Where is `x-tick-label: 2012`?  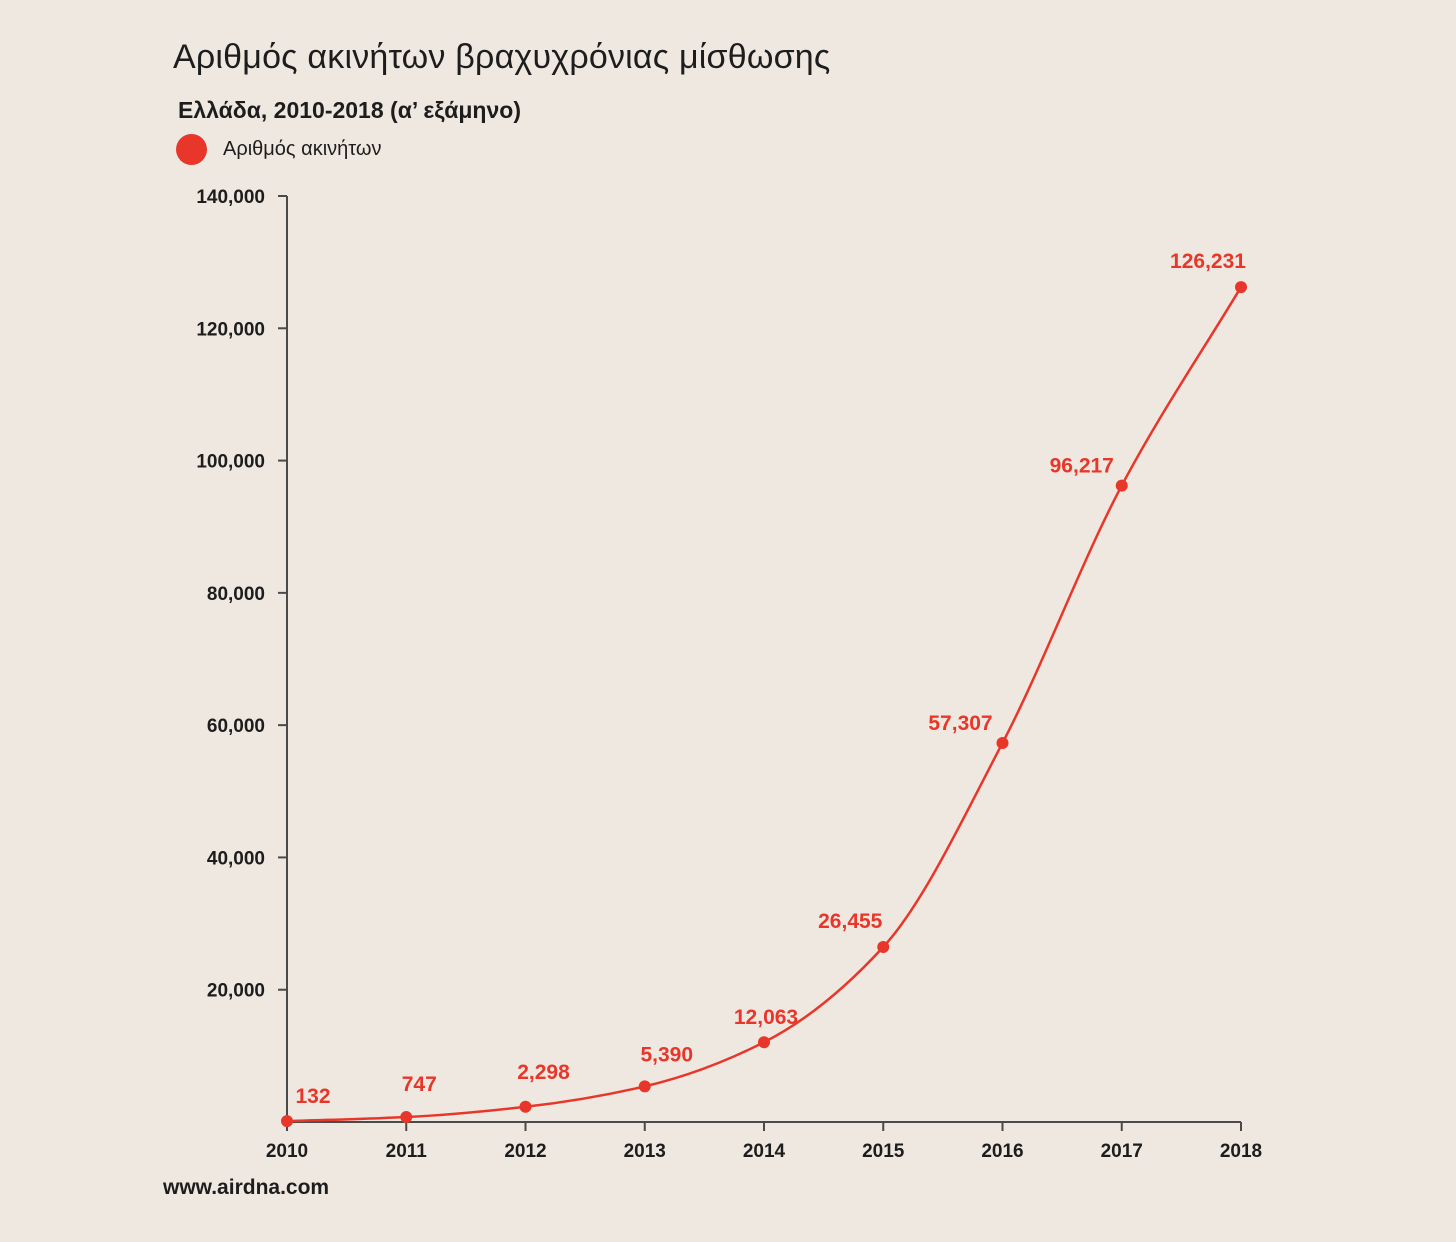 x-tick-label: 2012 is located at coordinates (525, 1151).